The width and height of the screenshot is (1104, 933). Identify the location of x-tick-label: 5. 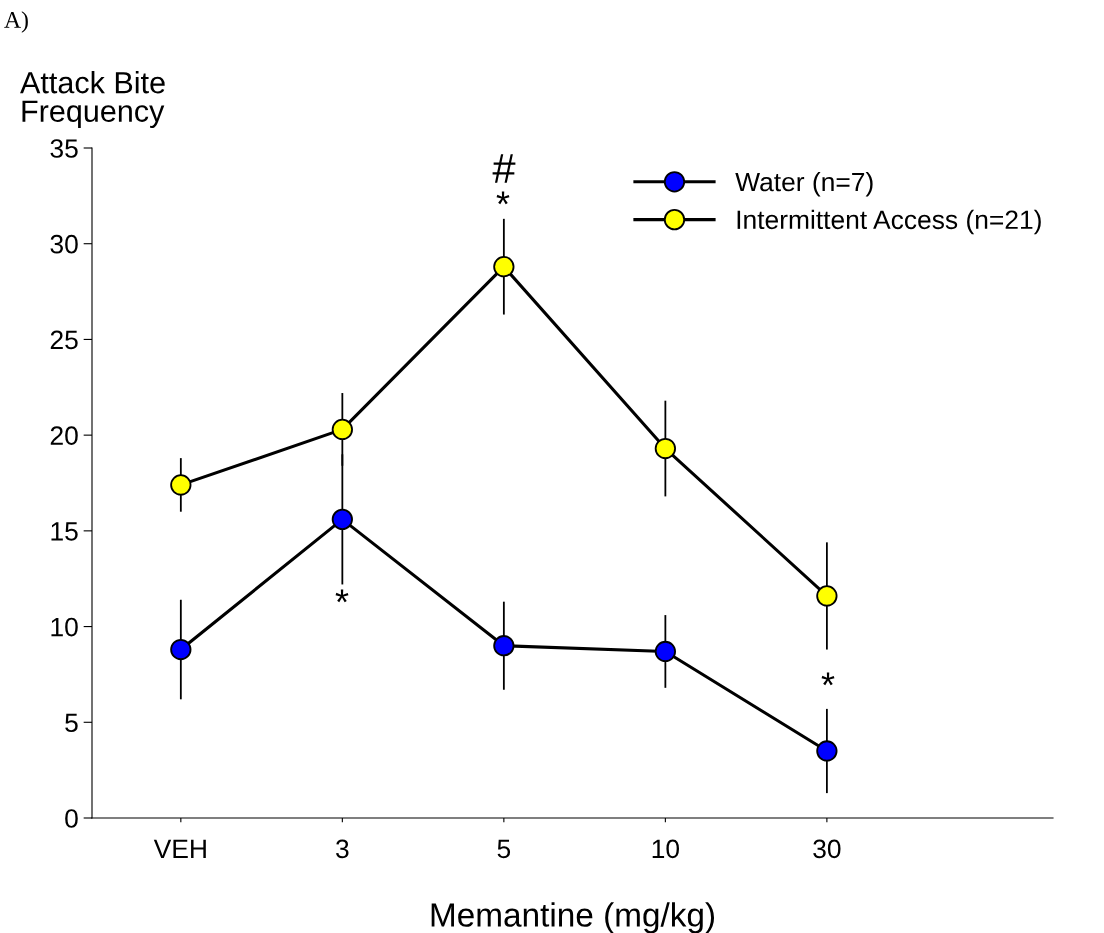
(504, 849).